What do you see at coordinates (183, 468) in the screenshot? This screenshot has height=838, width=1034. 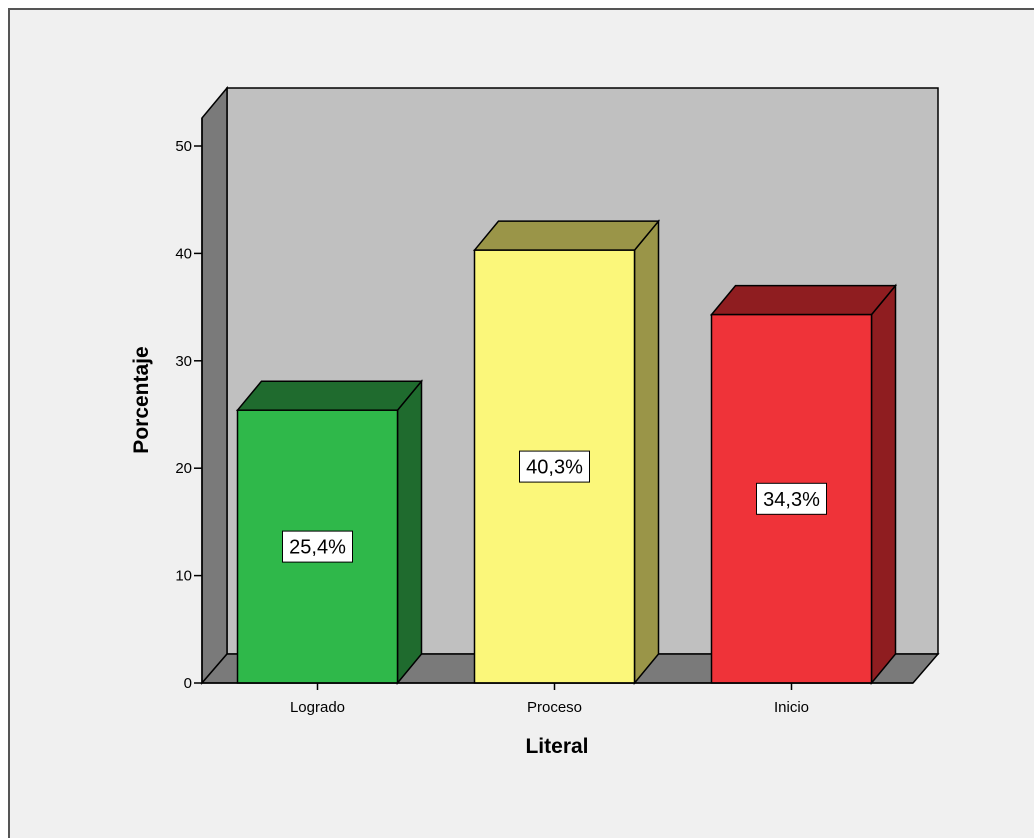 I see `y-tick-label: 20` at bounding box center [183, 468].